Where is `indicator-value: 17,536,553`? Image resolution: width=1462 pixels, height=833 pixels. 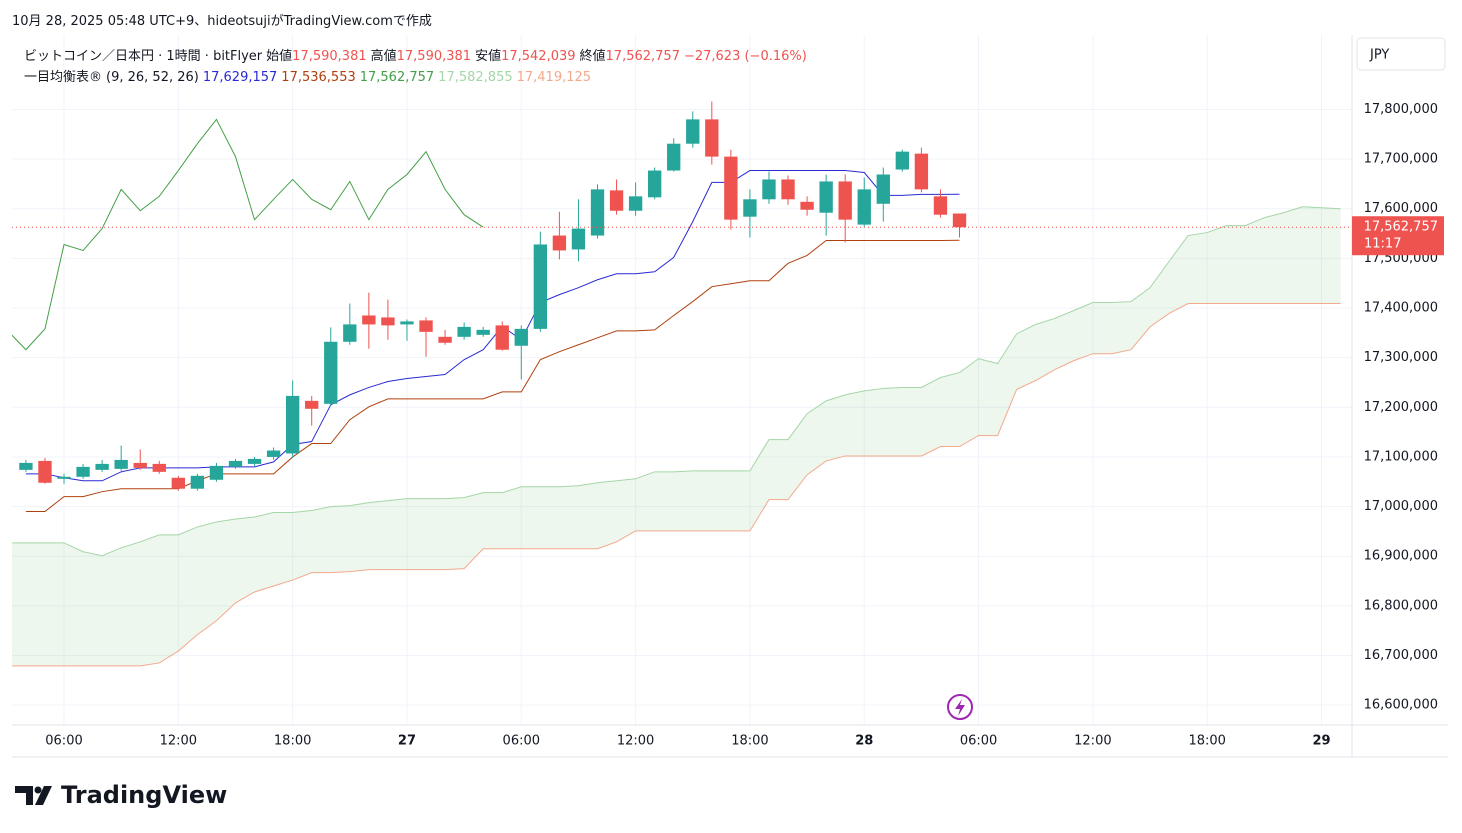 indicator-value: 17,536,553 is located at coordinates (318, 77).